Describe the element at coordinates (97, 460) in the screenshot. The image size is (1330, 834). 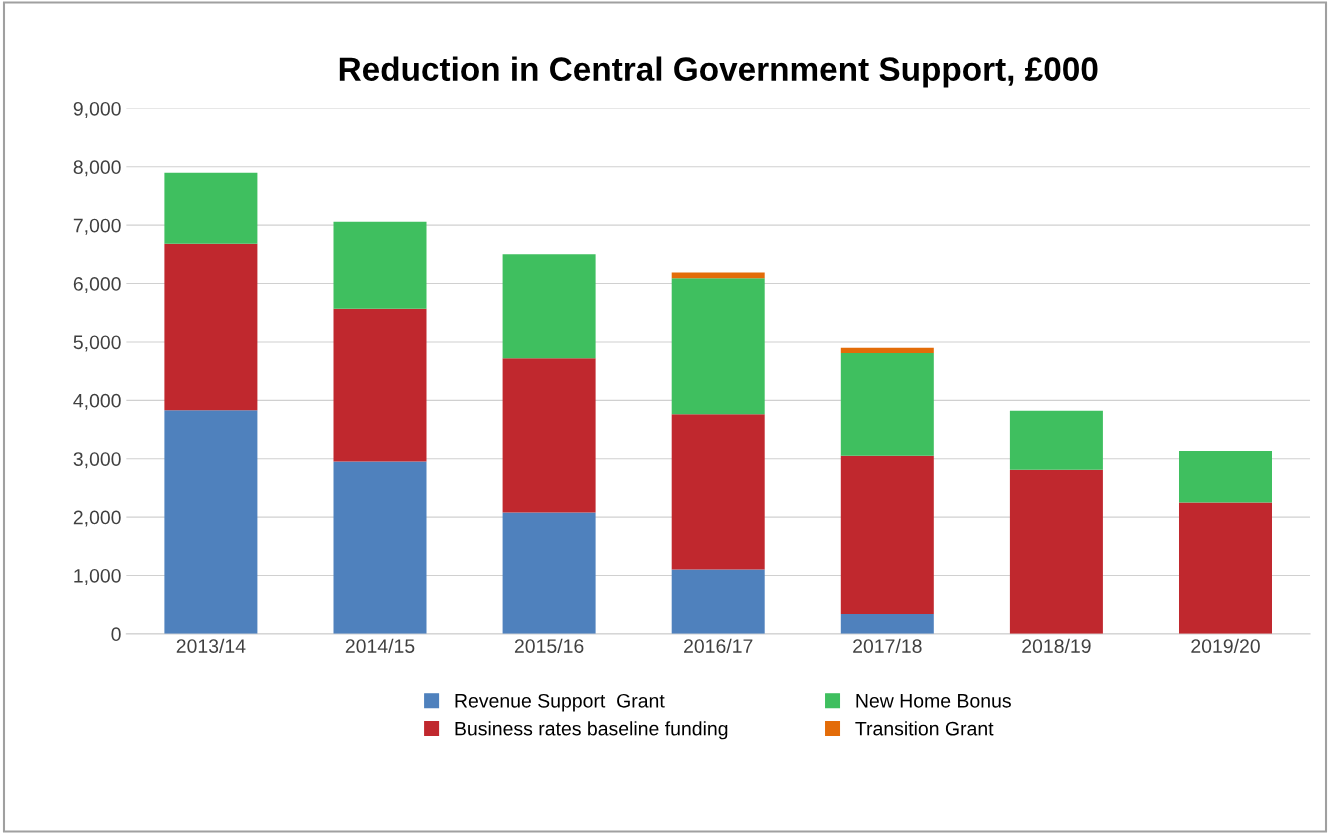
I see `y-tick-label: 3,000` at that location.